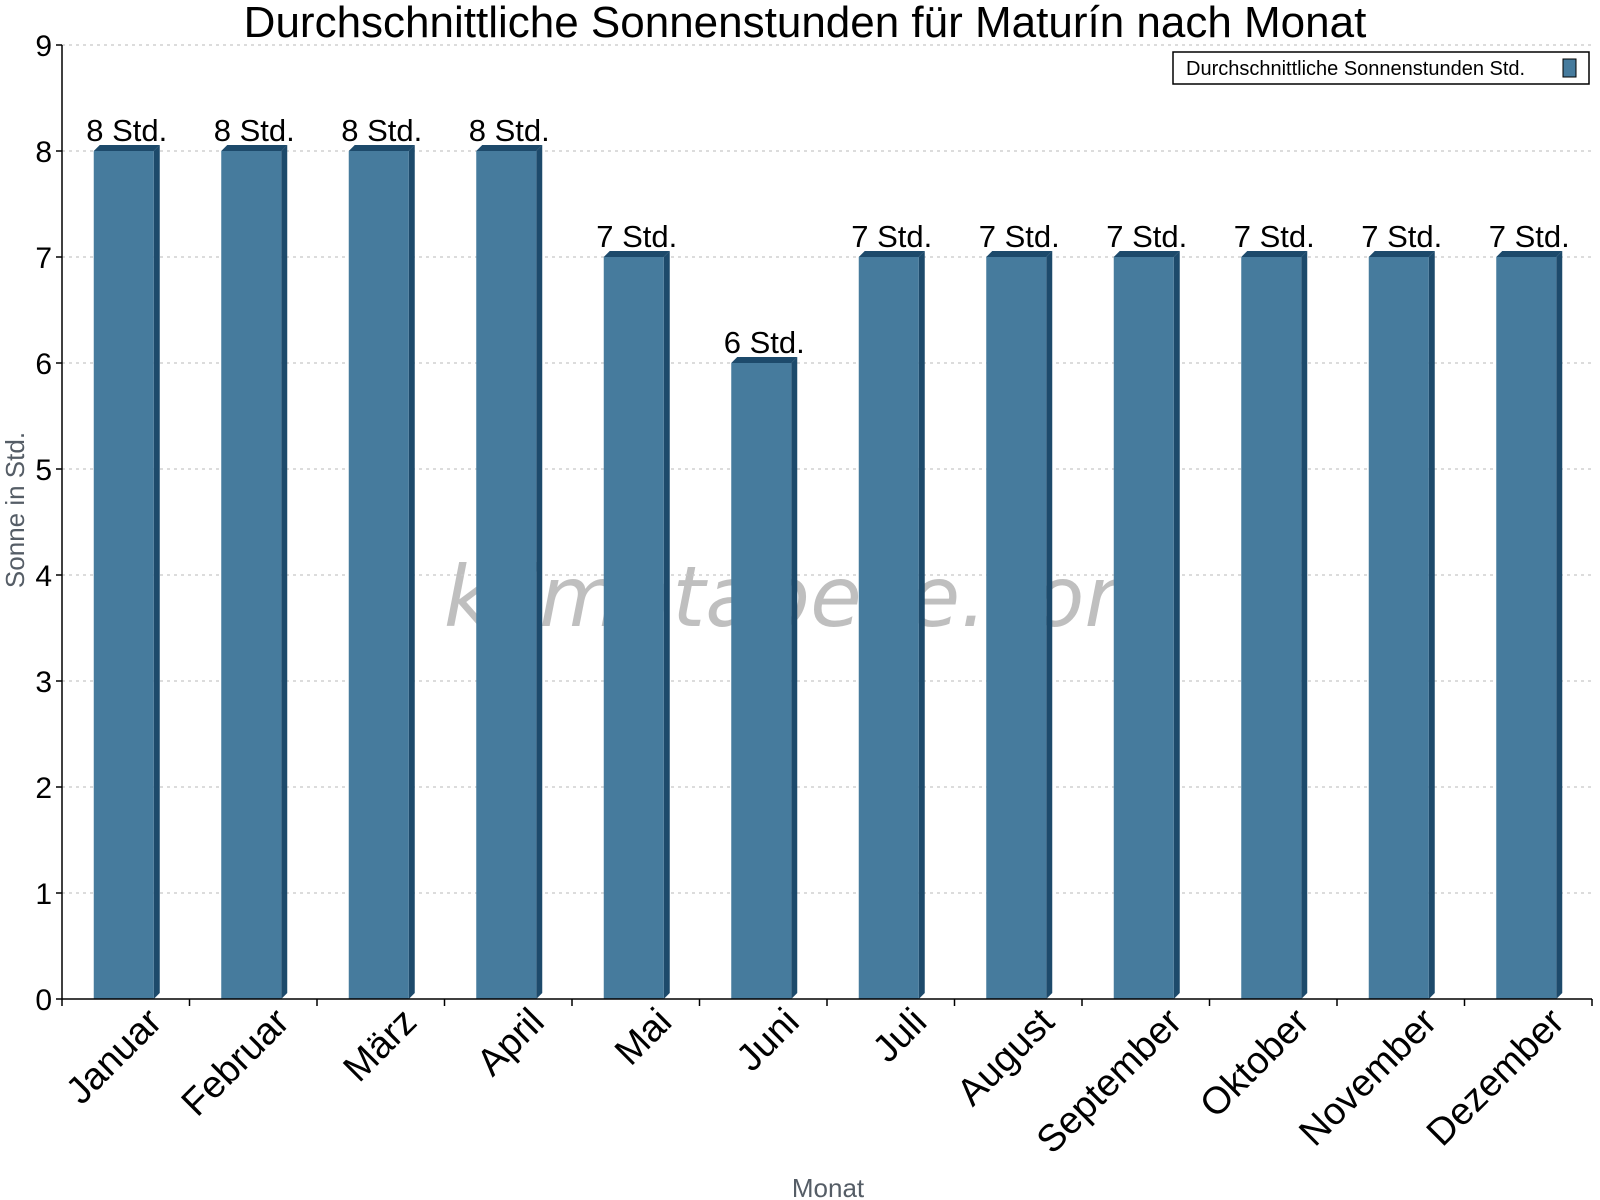 Image resolution: width=1600 pixels, height=1200 pixels. I want to click on x-category-label: Dezember, so click(1496, 1077).